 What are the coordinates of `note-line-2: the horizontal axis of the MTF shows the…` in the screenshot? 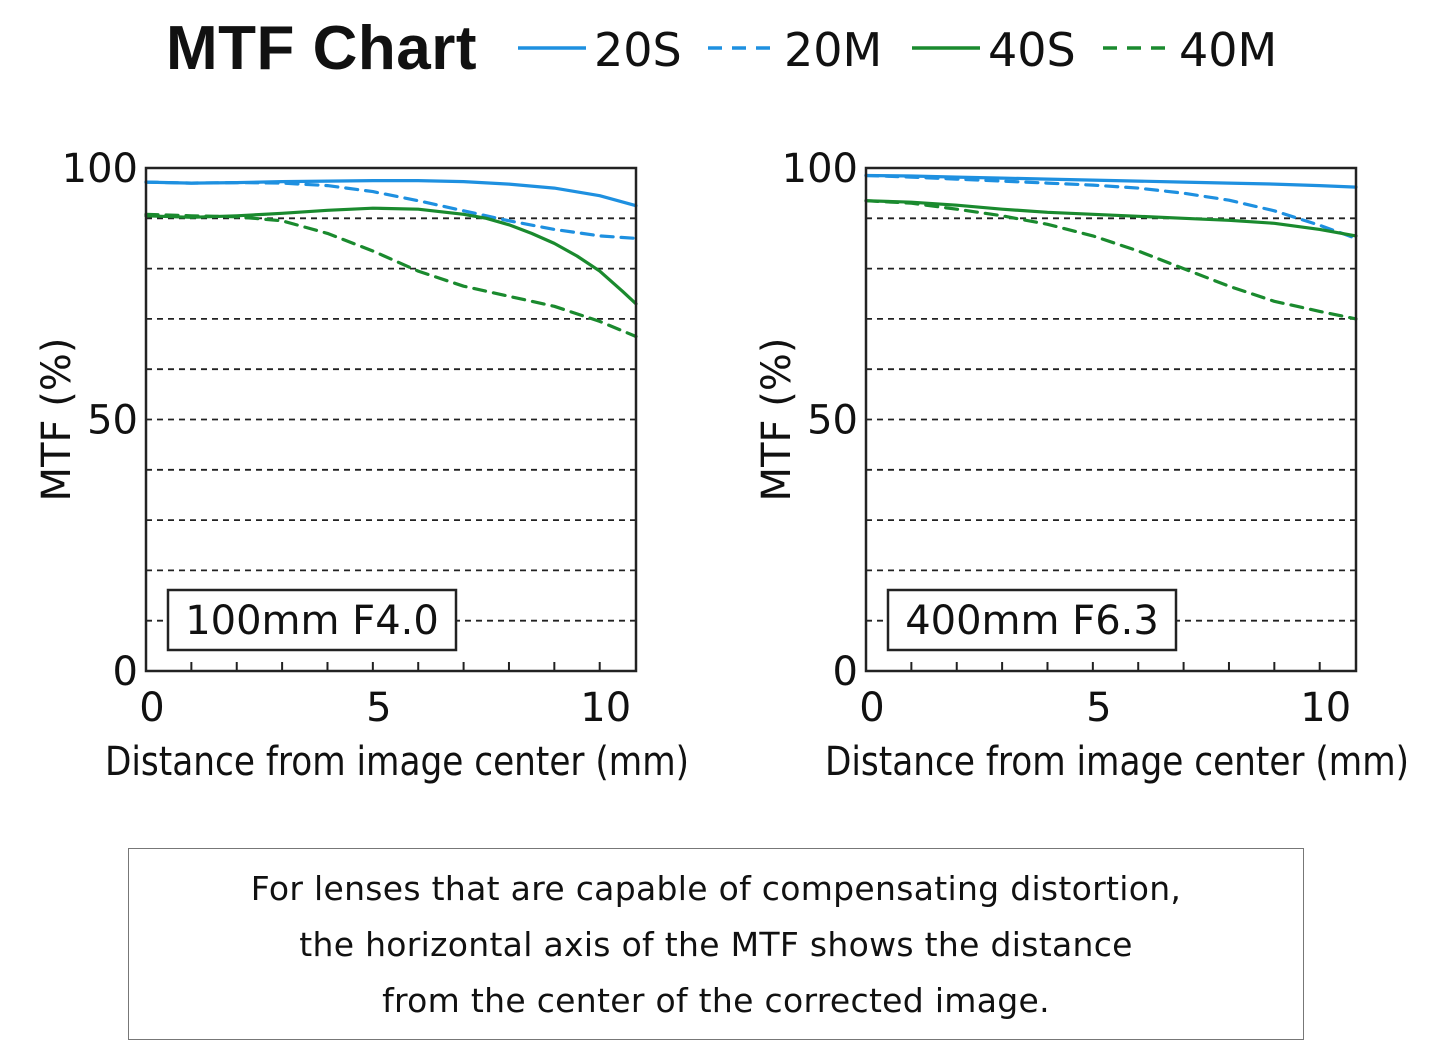 It's located at (716, 944).